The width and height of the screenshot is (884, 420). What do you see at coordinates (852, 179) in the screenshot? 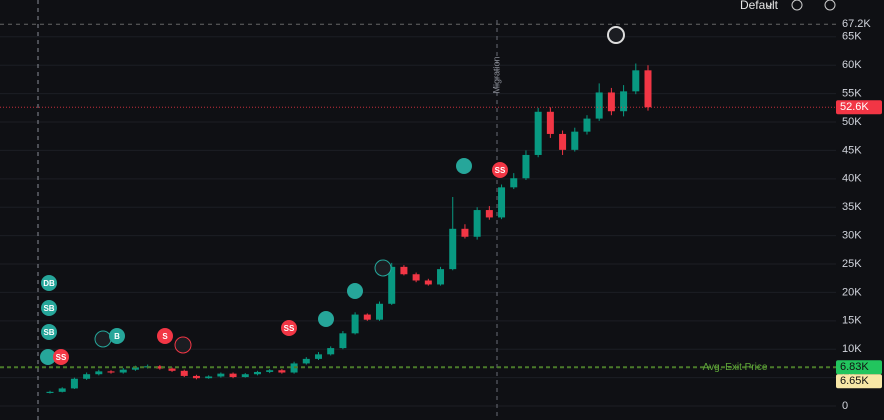
I see `y-tick-label: 40K` at bounding box center [852, 179].